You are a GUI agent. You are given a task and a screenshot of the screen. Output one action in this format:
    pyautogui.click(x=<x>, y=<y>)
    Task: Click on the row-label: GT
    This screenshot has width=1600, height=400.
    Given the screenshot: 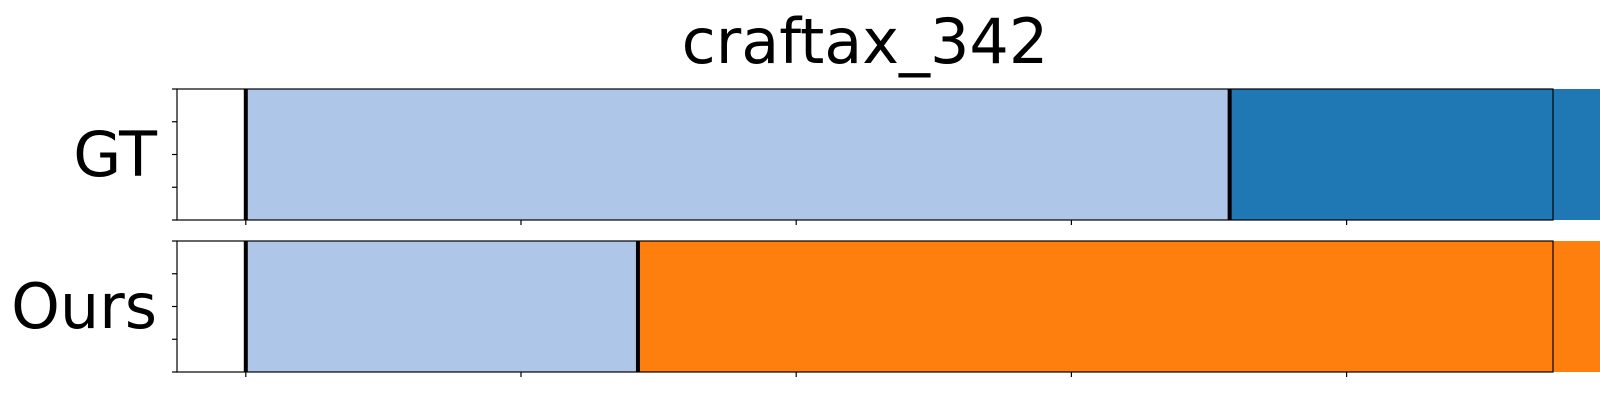 What is the action you would take?
    pyautogui.click(x=115, y=154)
    